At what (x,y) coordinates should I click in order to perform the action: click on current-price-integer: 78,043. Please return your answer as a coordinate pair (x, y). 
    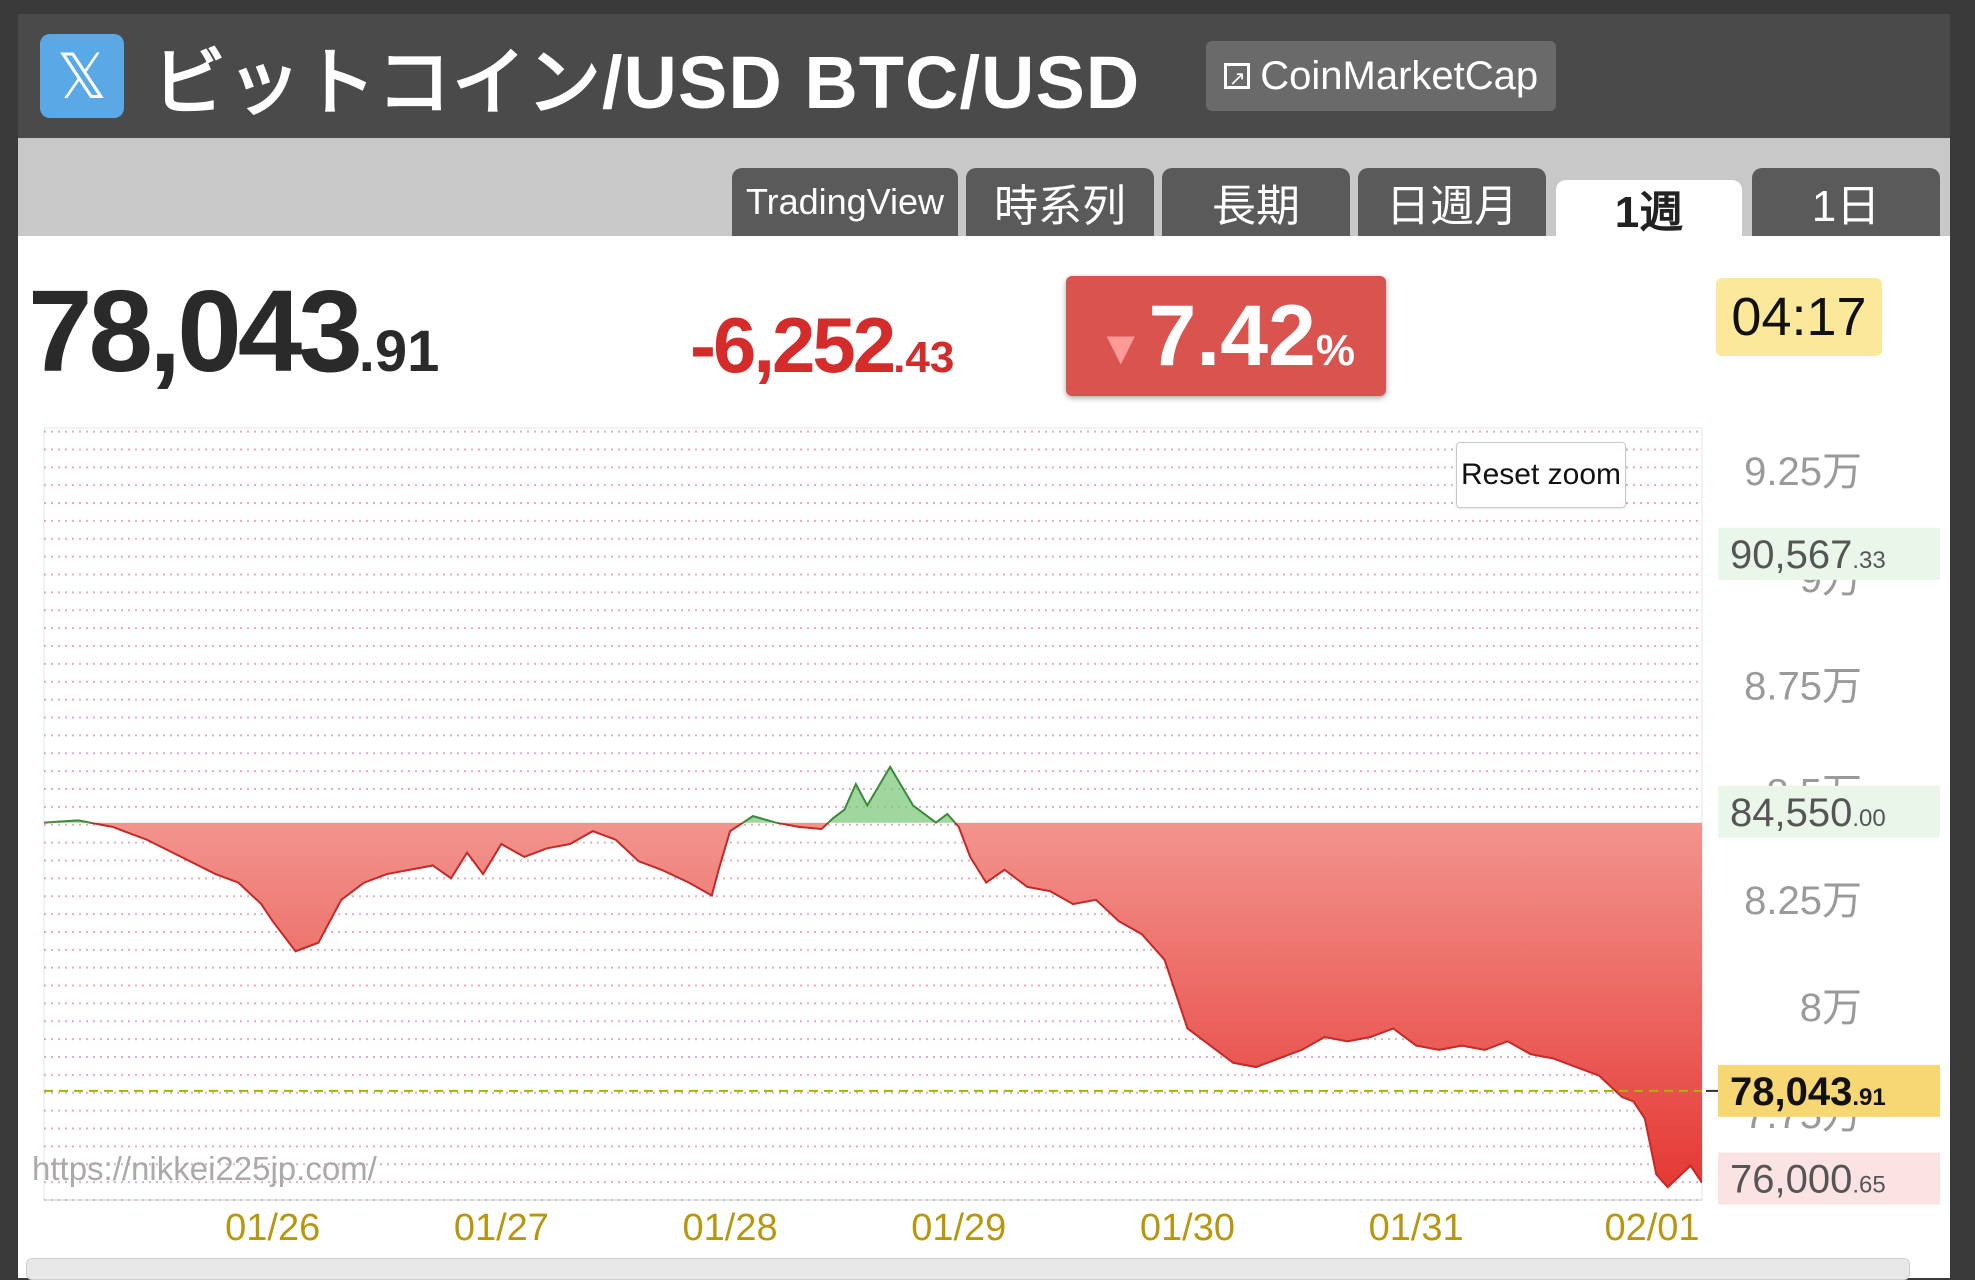
    Looking at the image, I should click on (195, 331).